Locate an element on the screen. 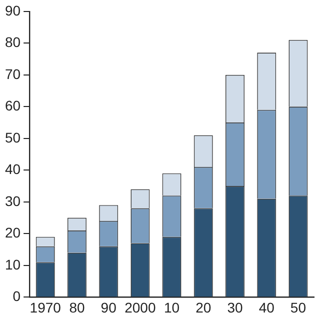 The width and height of the screenshot is (320, 320). x-tick-label: 40 is located at coordinates (266, 307).